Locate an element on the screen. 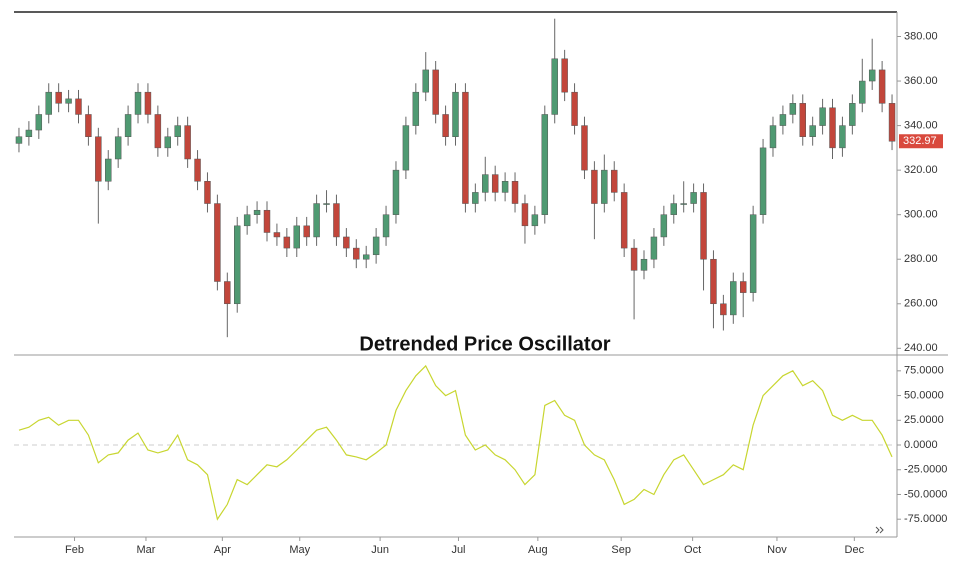 Image resolution: width=958 pixels, height=575 pixels. y-tick-label: 50.0000 is located at coordinates (924, 395).